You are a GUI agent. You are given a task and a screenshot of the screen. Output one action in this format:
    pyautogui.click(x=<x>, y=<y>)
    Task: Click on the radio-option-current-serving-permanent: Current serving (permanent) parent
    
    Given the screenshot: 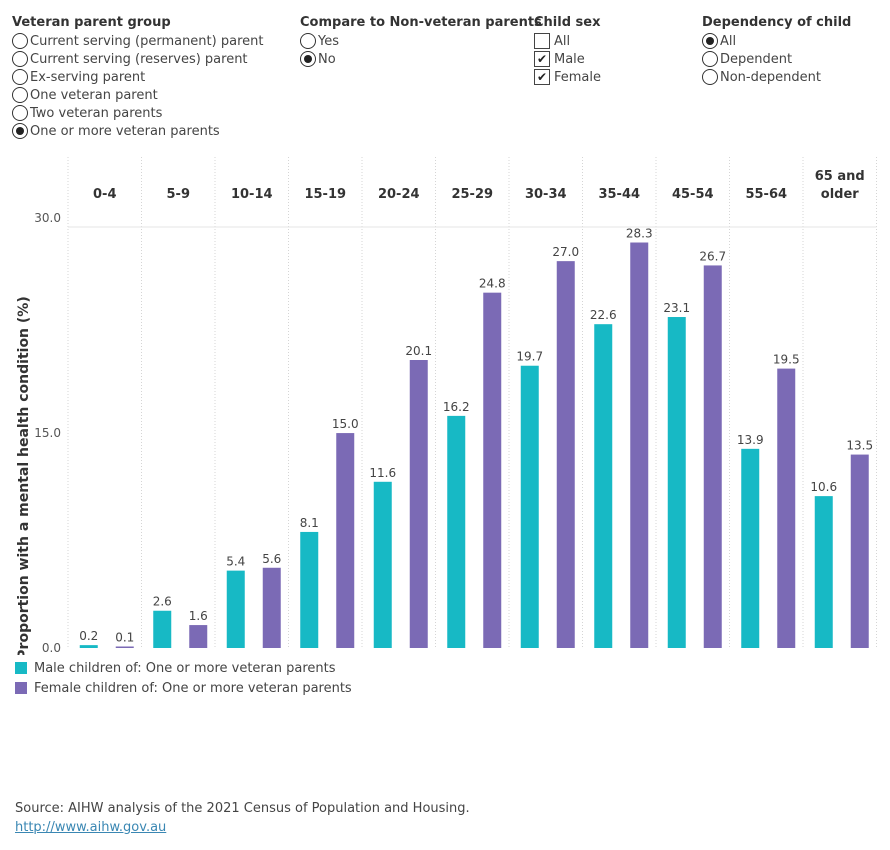 What is the action you would take?
    pyautogui.click(x=137, y=41)
    